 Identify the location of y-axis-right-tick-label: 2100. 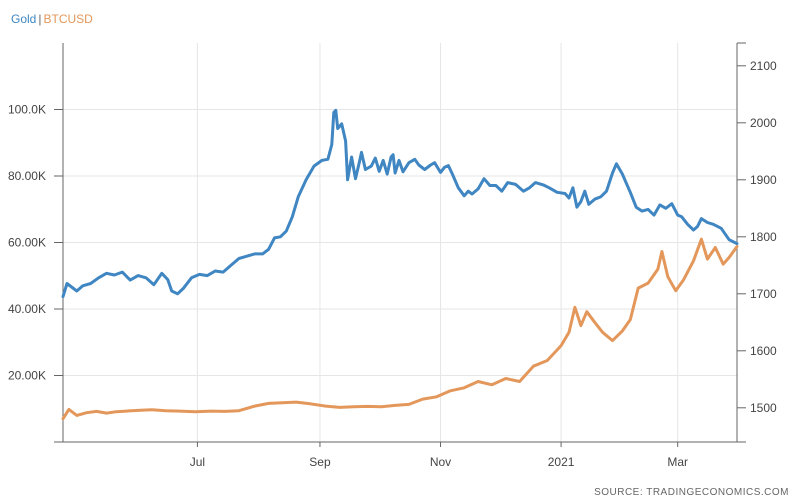
(763, 66).